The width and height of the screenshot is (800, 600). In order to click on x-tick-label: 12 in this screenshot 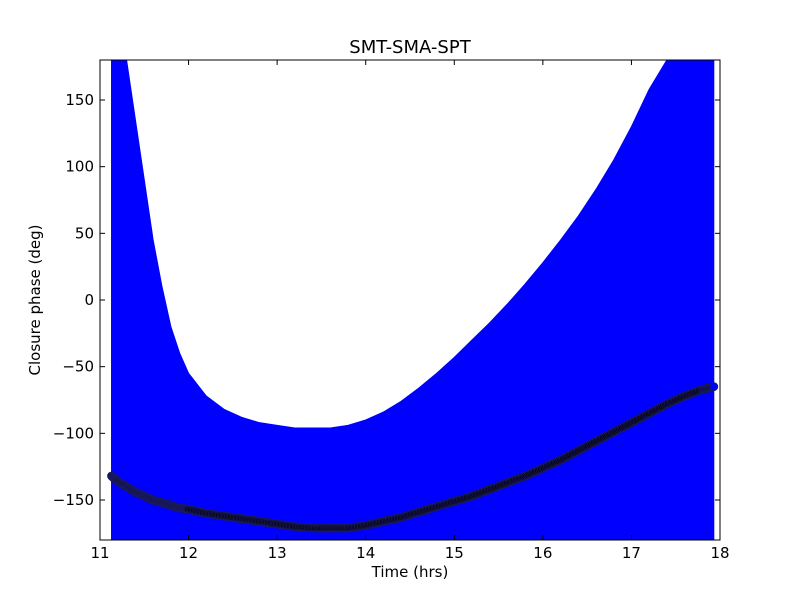, I will do `click(188, 553)`.